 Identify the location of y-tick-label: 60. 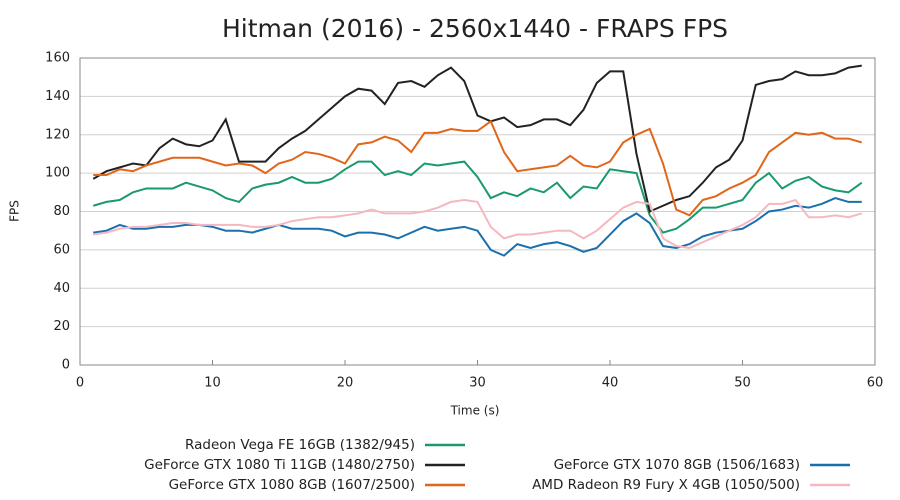
(61, 249).